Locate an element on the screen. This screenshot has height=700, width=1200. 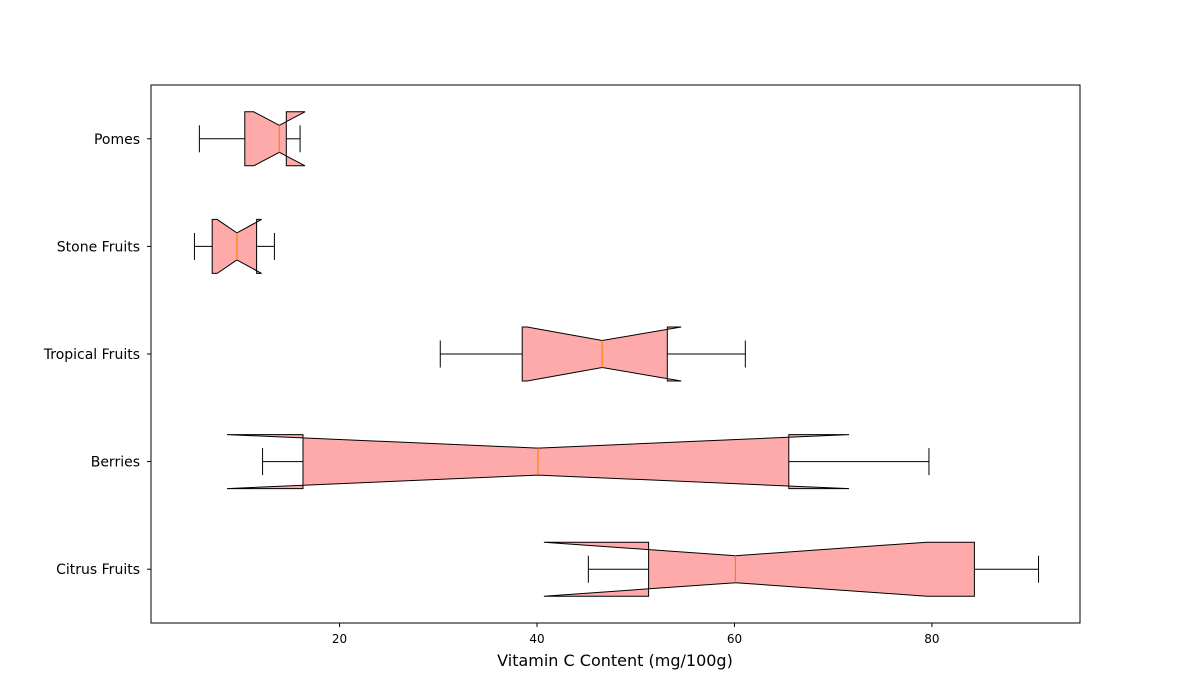
y-category-label: Citrus Fruits is located at coordinates (98, 570).